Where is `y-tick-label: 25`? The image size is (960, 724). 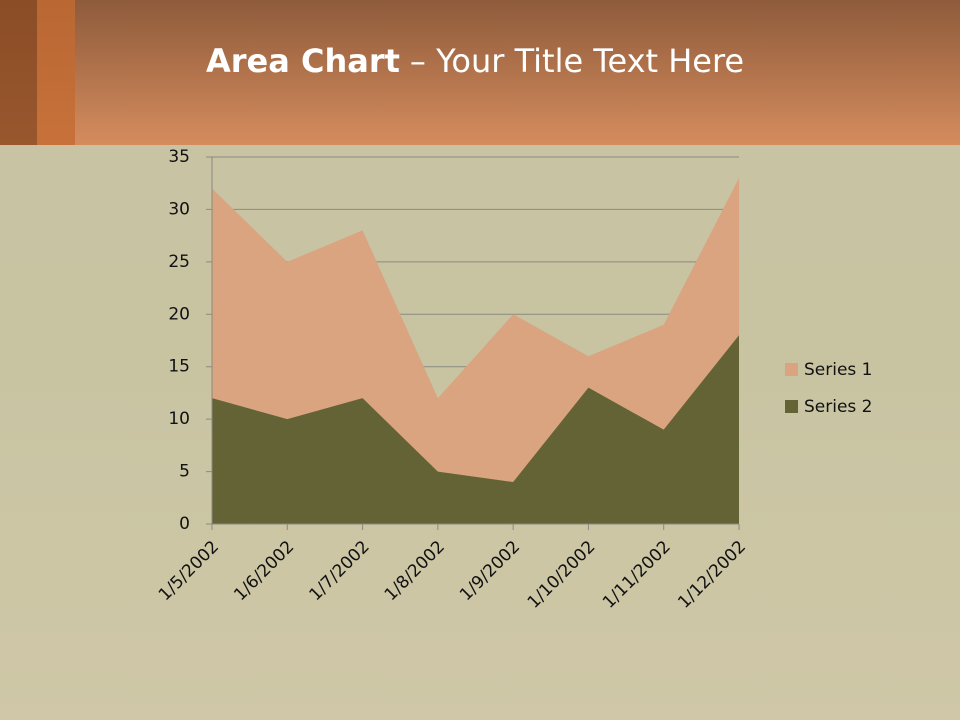
y-tick-label: 25 is located at coordinates (179, 262).